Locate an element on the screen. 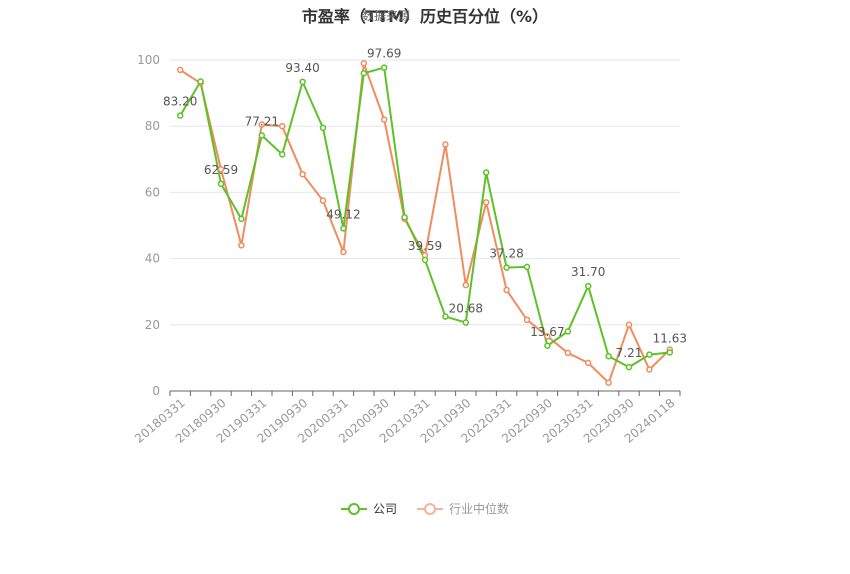 Image resolution: width=850 pixels, height=574 pixels. legend: 公司 行业中位数 is located at coordinates (425, 508).